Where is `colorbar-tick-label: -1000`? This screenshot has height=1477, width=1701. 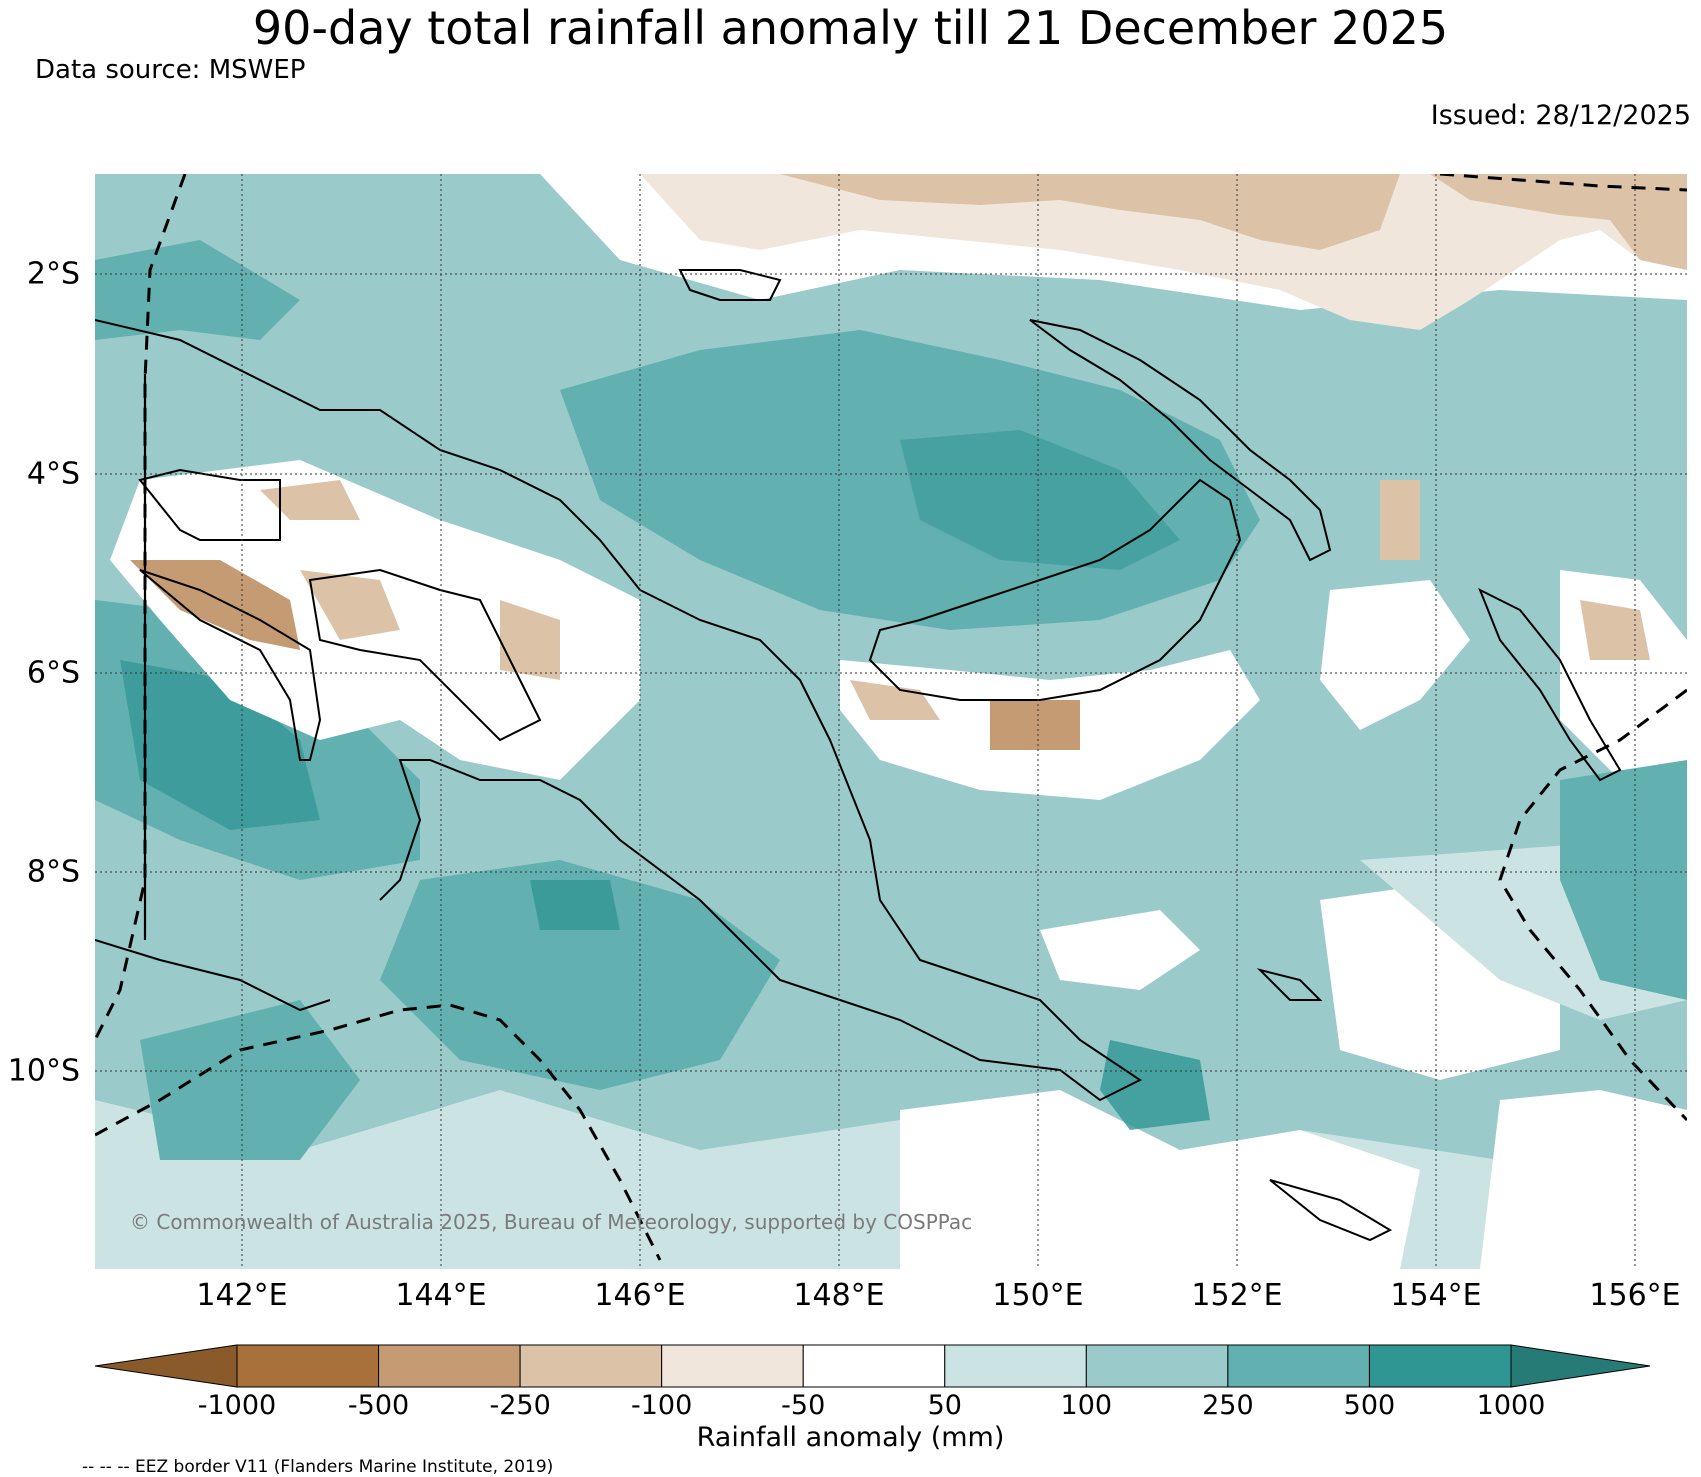
colorbar-tick-label: -1000 is located at coordinates (237, 1405).